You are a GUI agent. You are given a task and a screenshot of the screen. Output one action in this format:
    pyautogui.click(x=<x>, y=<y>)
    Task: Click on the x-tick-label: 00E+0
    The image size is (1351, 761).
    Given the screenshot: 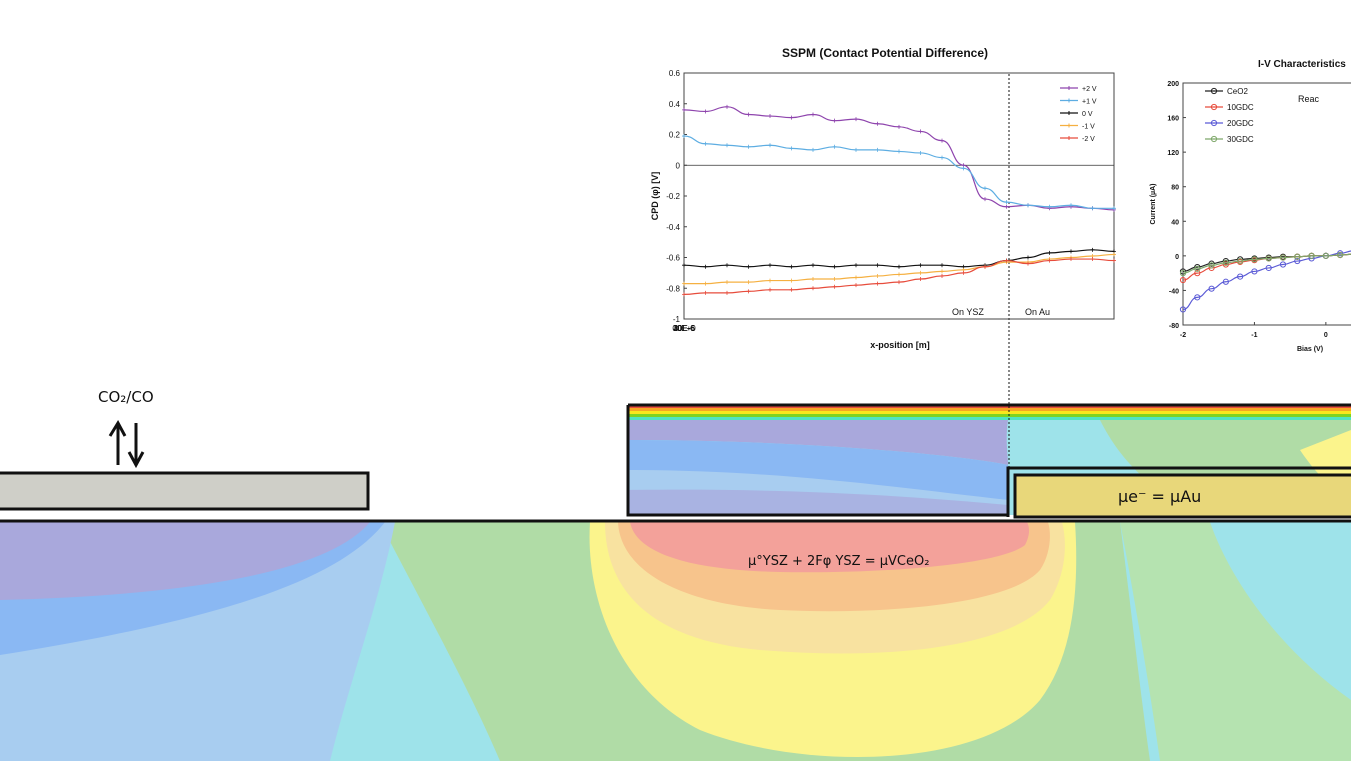 What is the action you would take?
    pyautogui.click(x=684, y=328)
    